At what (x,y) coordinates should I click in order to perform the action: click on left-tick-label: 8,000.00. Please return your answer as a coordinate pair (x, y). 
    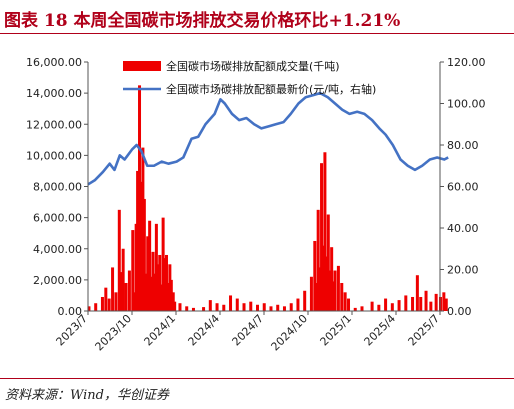
    Looking at the image, I should click on (57, 187).